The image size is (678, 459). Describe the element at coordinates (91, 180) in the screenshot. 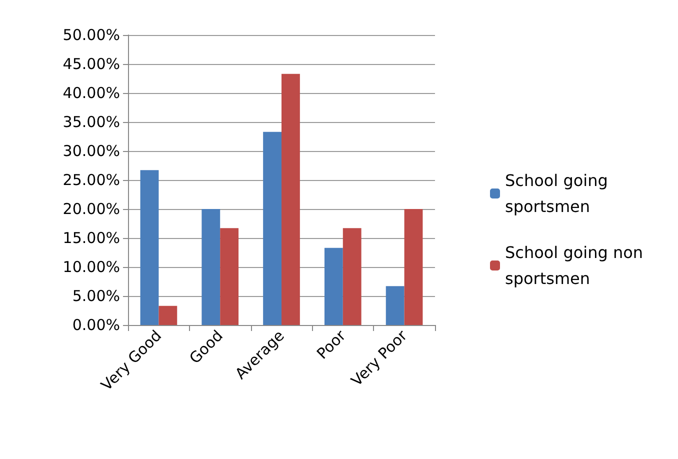

I see `y-tick-label: 25.00%` at that location.